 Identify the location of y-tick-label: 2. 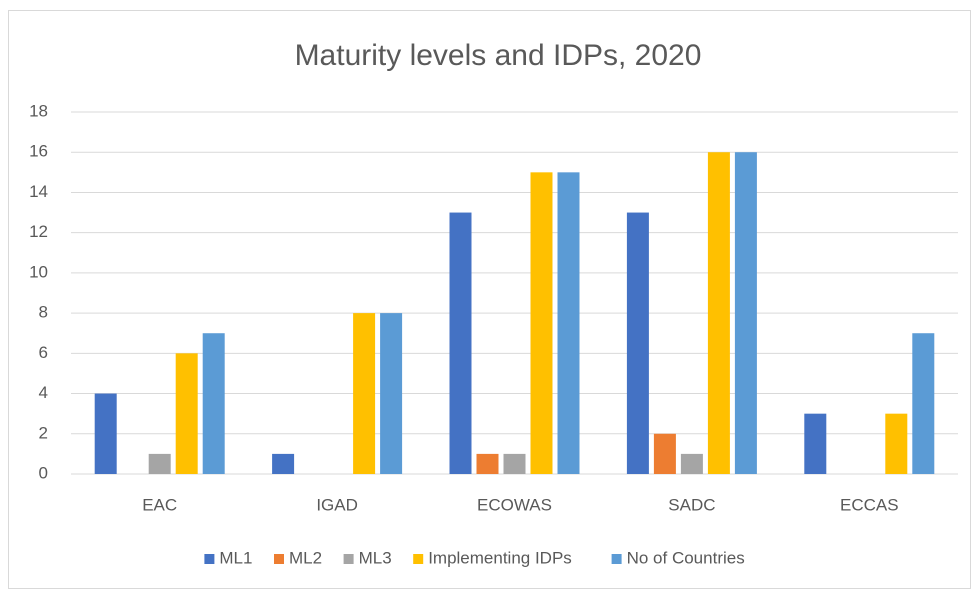
(43, 432).